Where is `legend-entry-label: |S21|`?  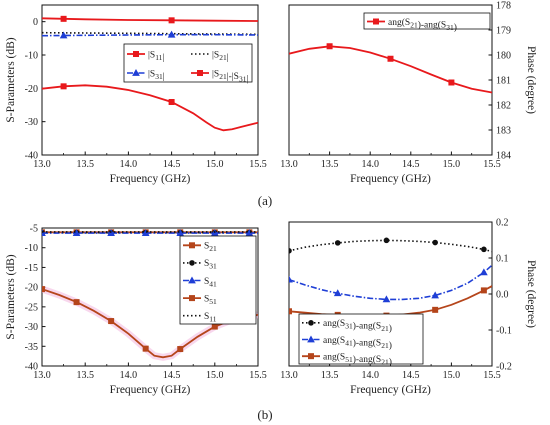
legend-entry-label: |S21| is located at coordinates (220, 56).